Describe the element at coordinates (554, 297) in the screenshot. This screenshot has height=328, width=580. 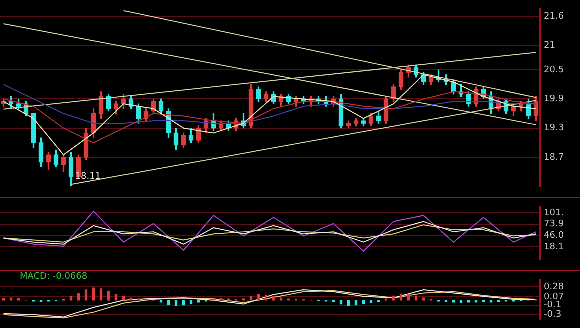
I see `y-tick-label: 0.07` at that location.